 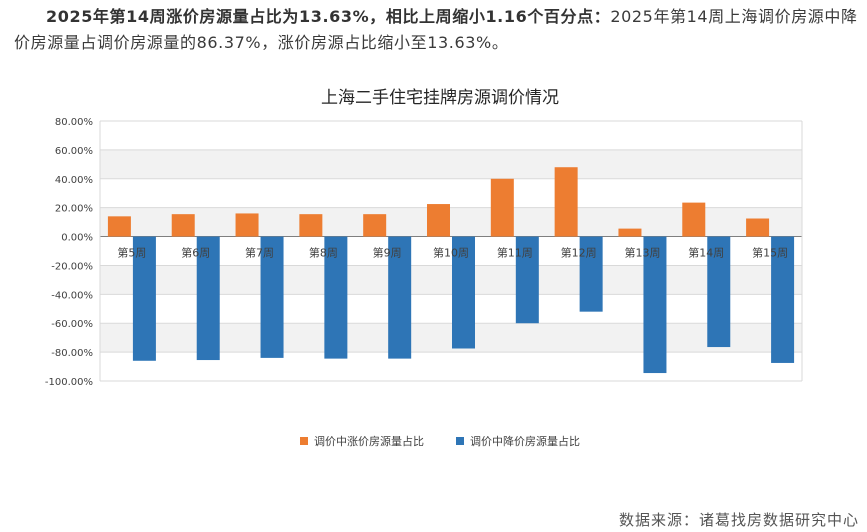 I want to click on x-tick-label: 第6周, so click(x=195, y=253).